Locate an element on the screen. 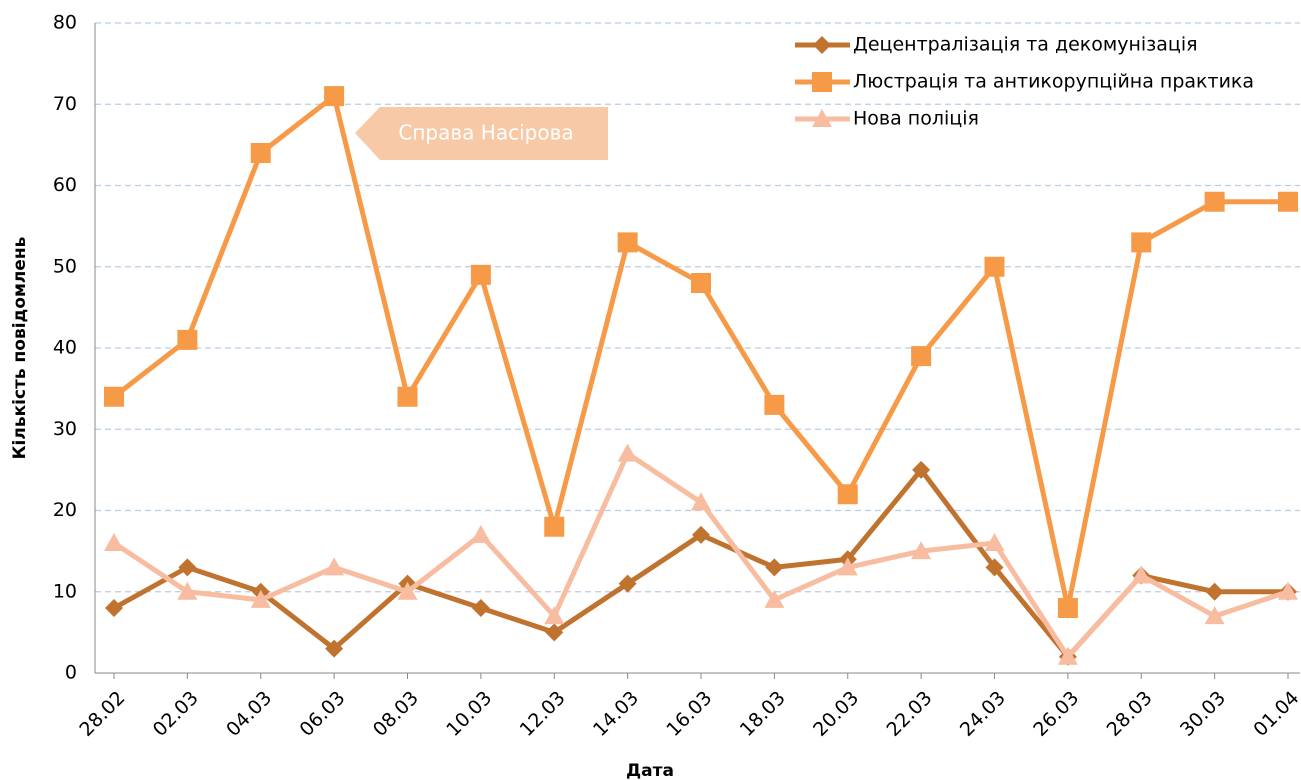  y-axis-label: Кількість повідомлень is located at coordinates (20, 348).